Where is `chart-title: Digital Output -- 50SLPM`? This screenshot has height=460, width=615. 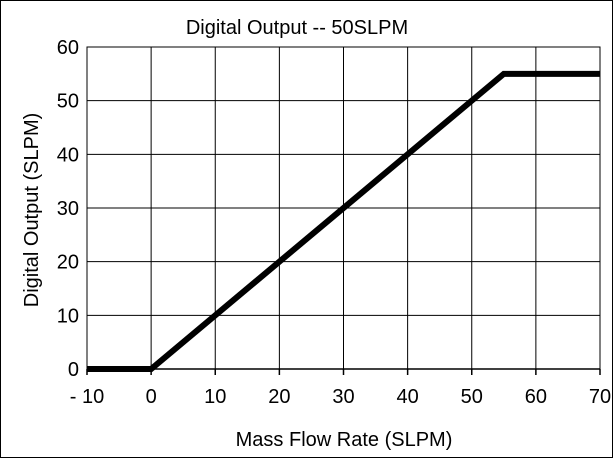 chart-title: Digital Output -- 50SLPM is located at coordinates (297, 28).